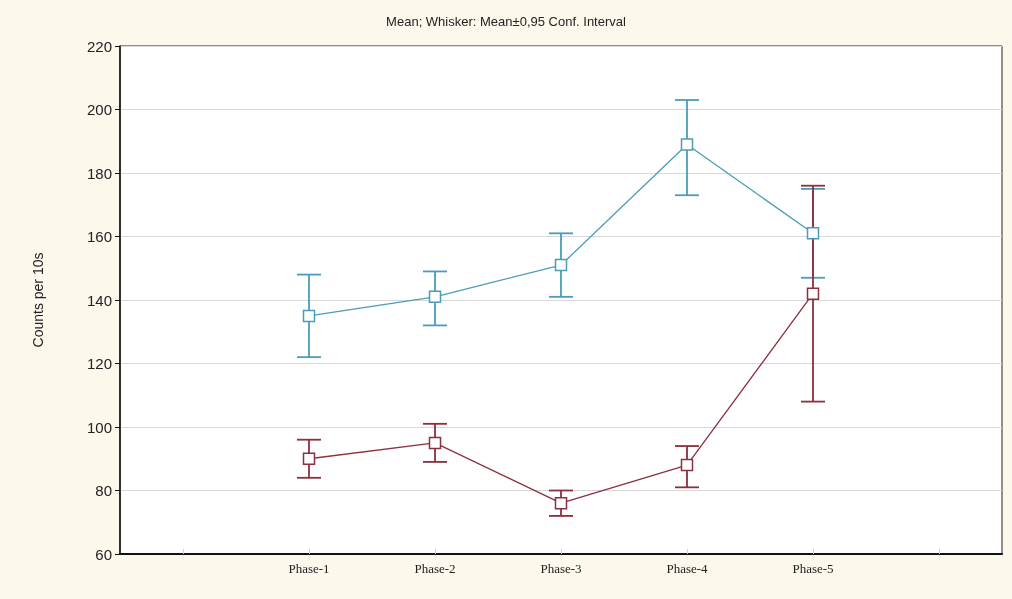 The image size is (1012, 599). I want to click on y-tick-label: 180, so click(99, 173).